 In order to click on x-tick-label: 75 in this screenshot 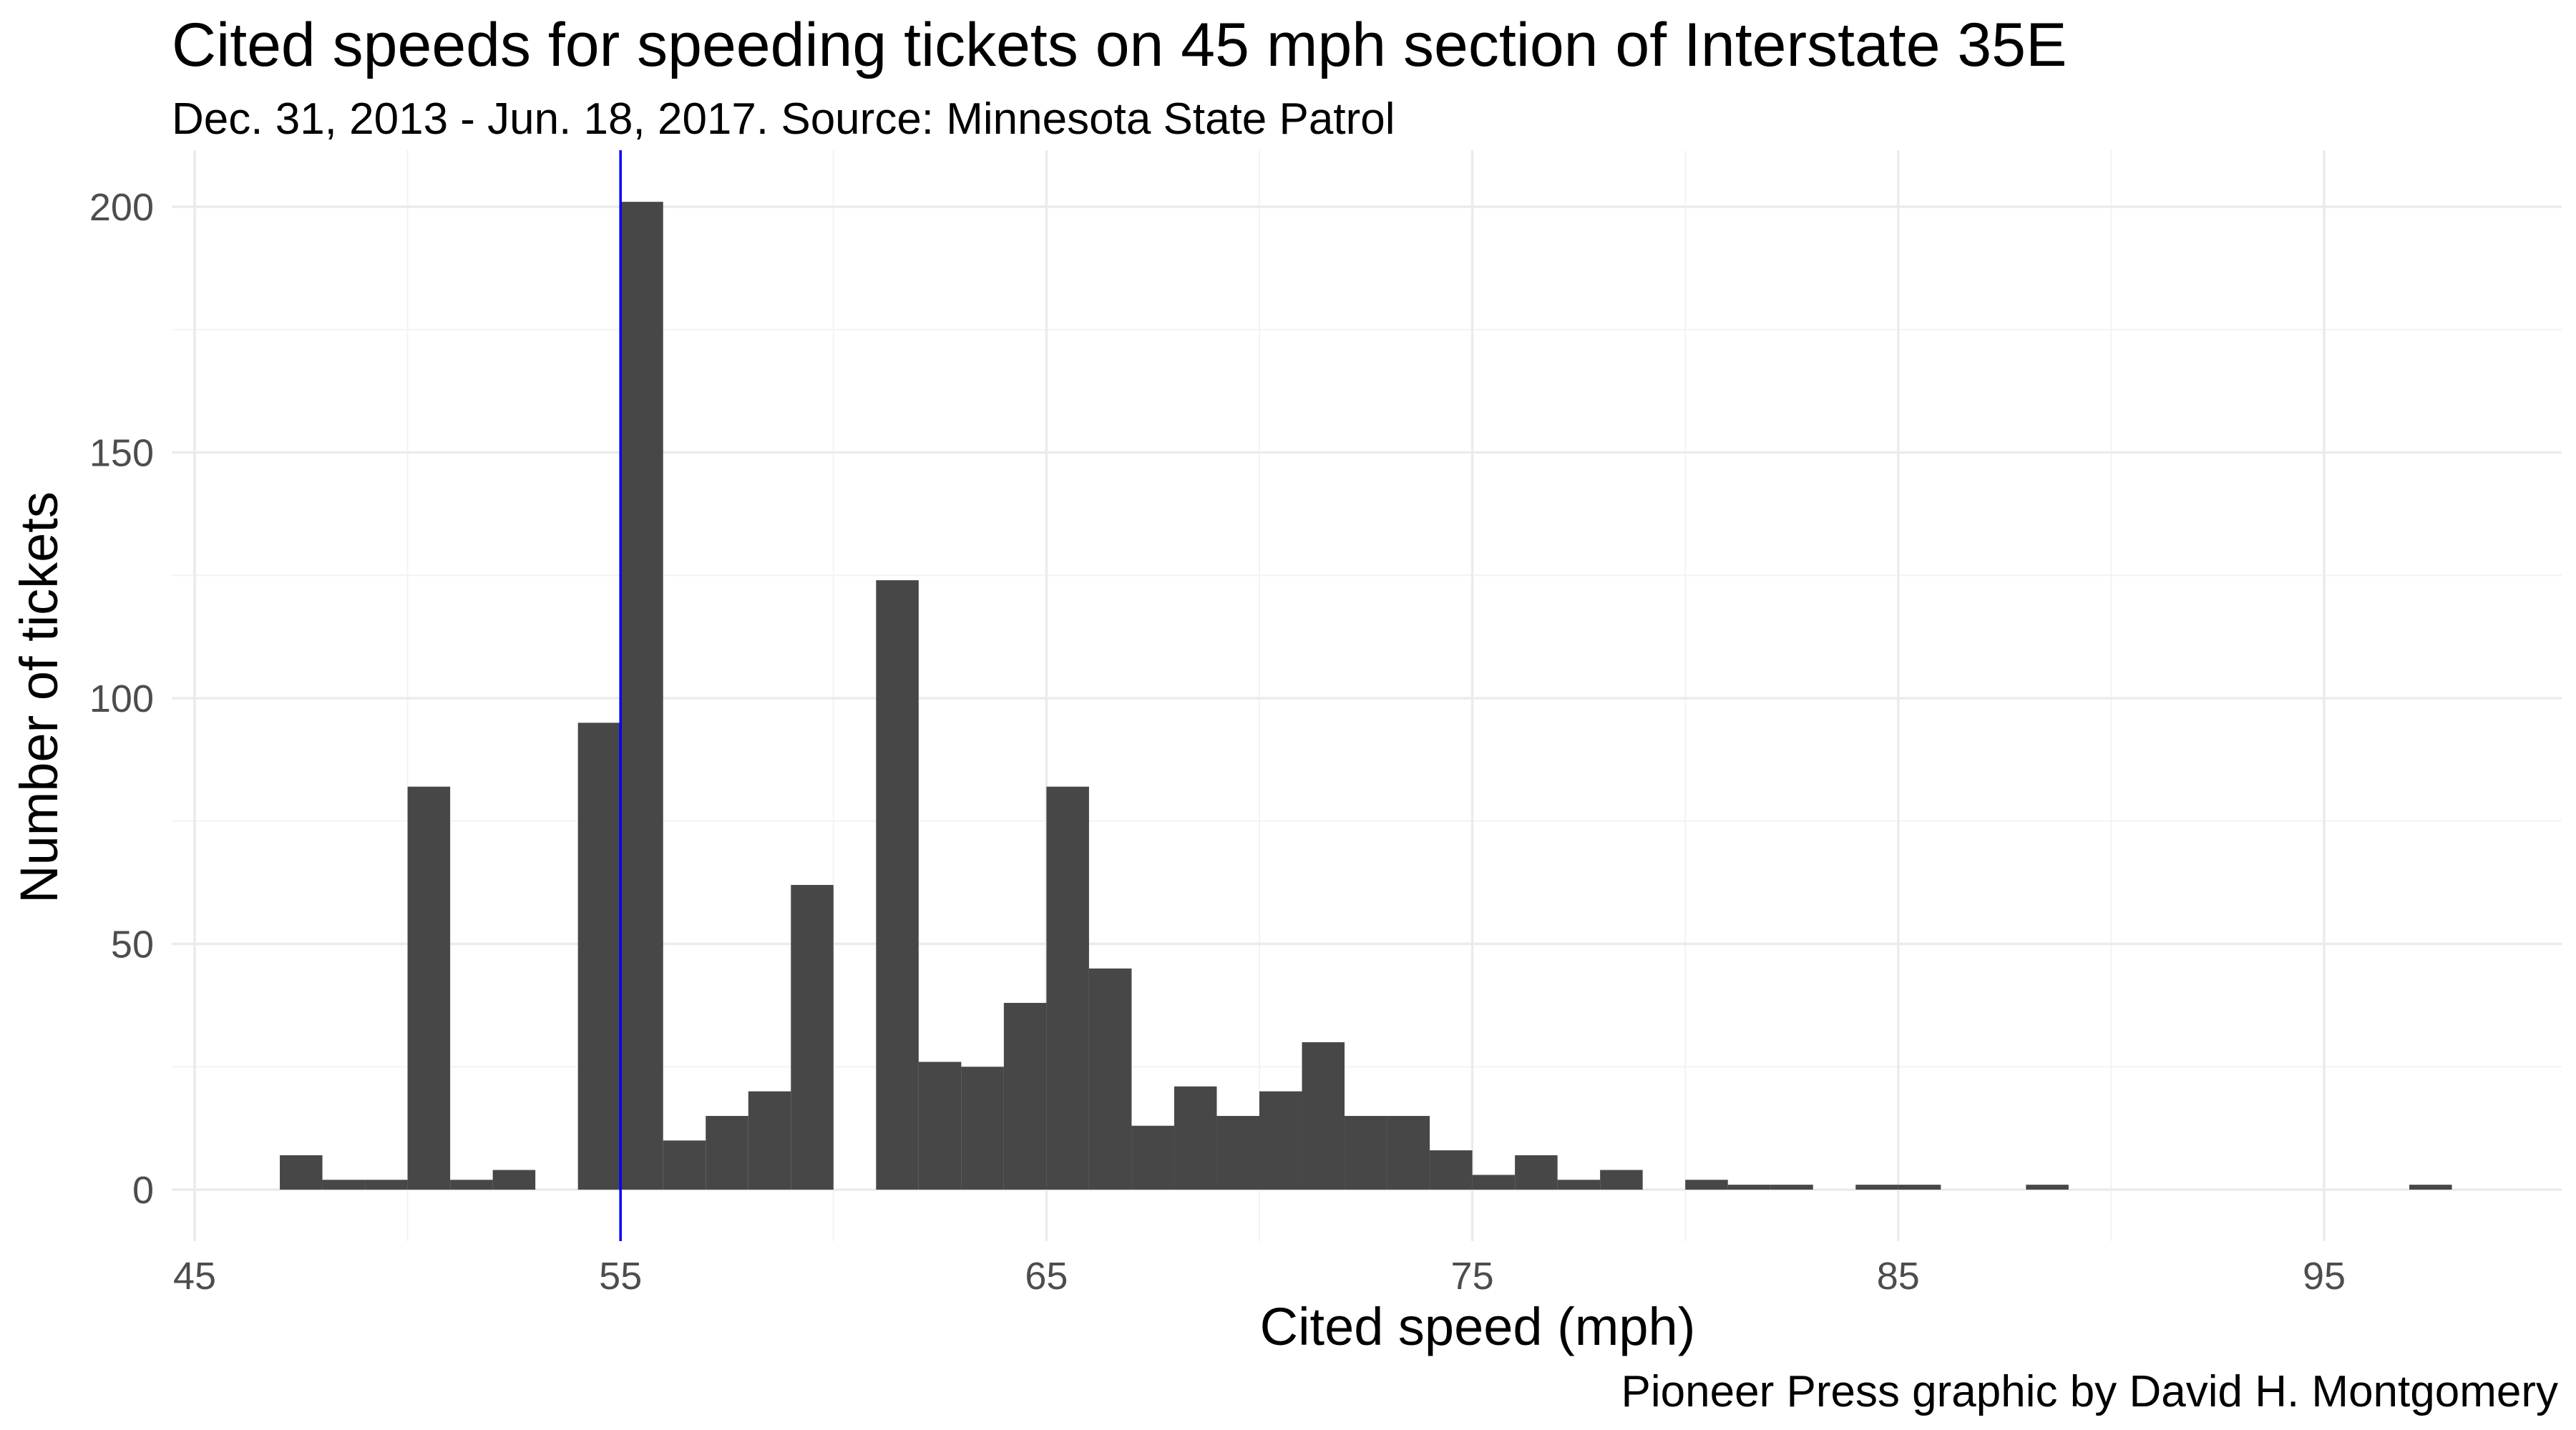, I will do `click(1472, 1276)`.